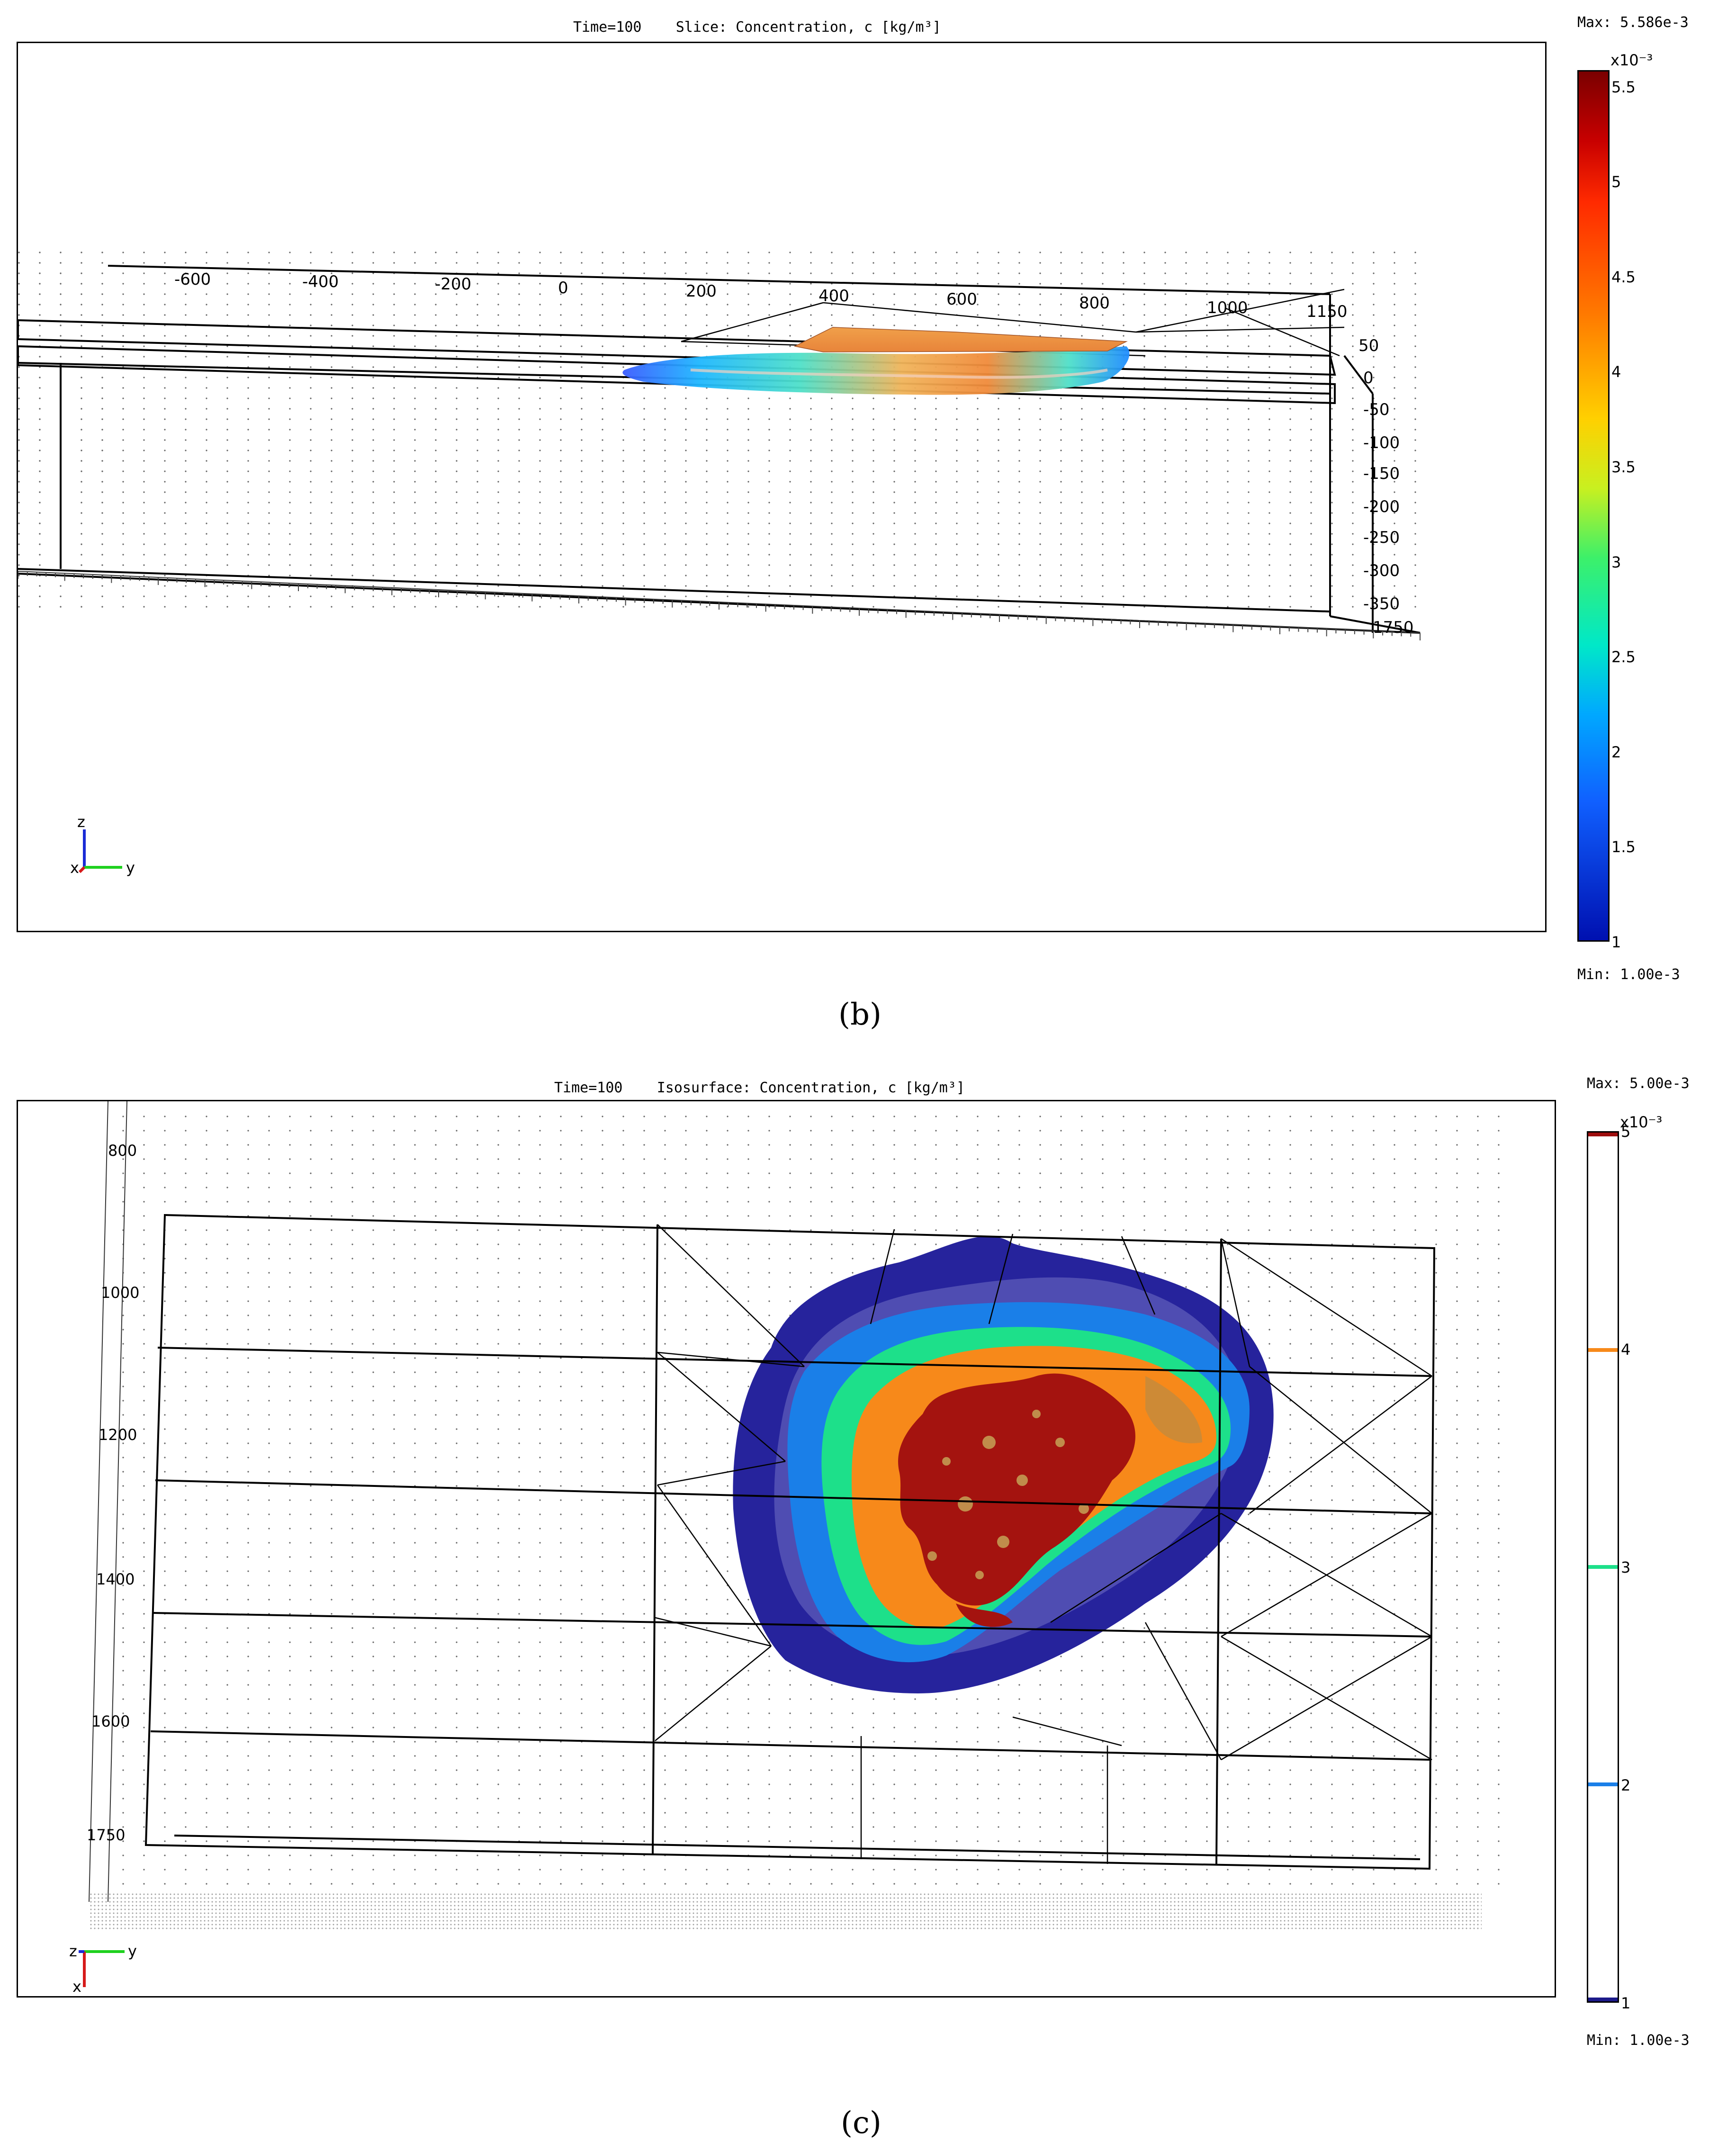  What do you see at coordinates (1623, 657) in the screenshot?
I see `colorbar-tick-label: 2.5` at bounding box center [1623, 657].